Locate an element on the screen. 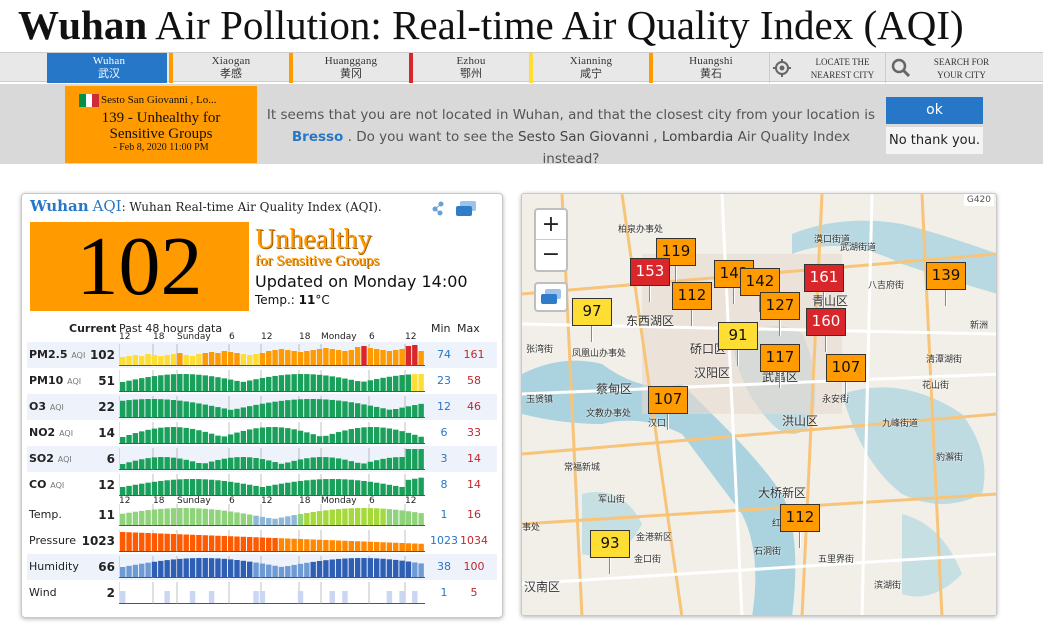  map-layers-button is located at coordinates (551, 297).